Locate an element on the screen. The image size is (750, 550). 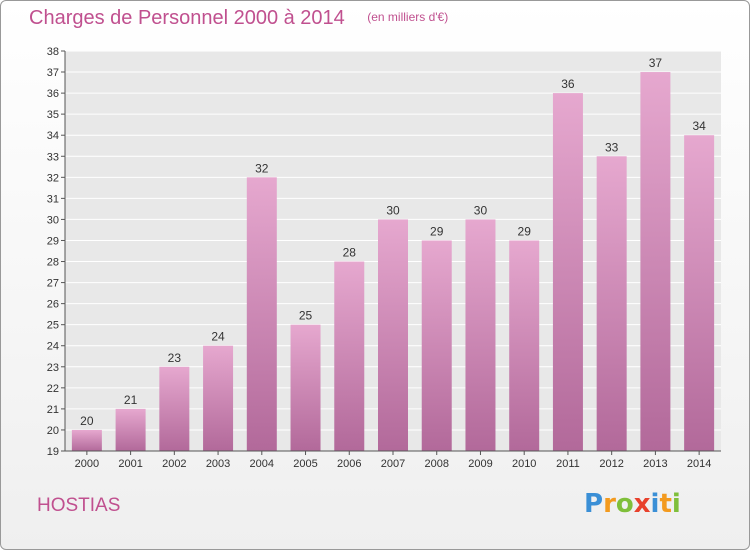
y-tick-label: 21 is located at coordinates (53, 410).